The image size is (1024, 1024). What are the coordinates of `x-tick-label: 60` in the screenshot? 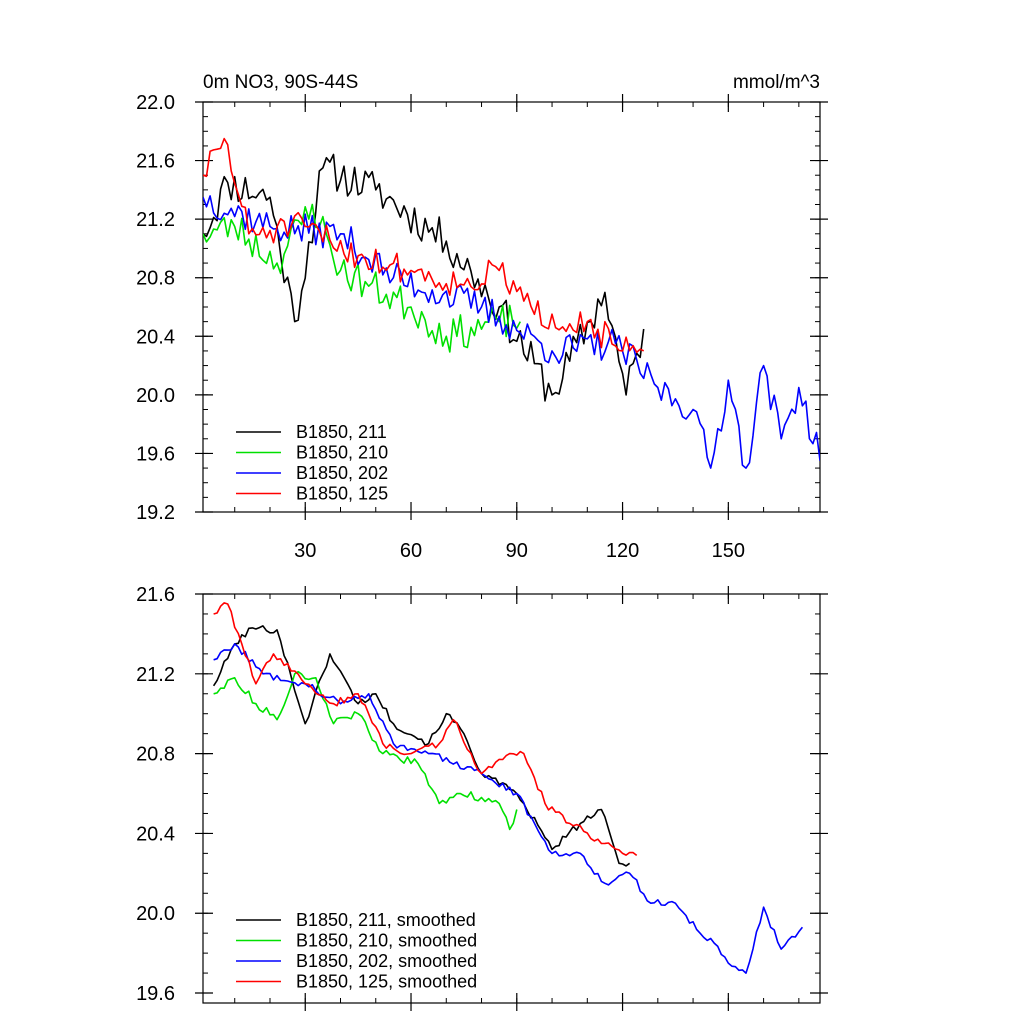 It's located at (411, 551).